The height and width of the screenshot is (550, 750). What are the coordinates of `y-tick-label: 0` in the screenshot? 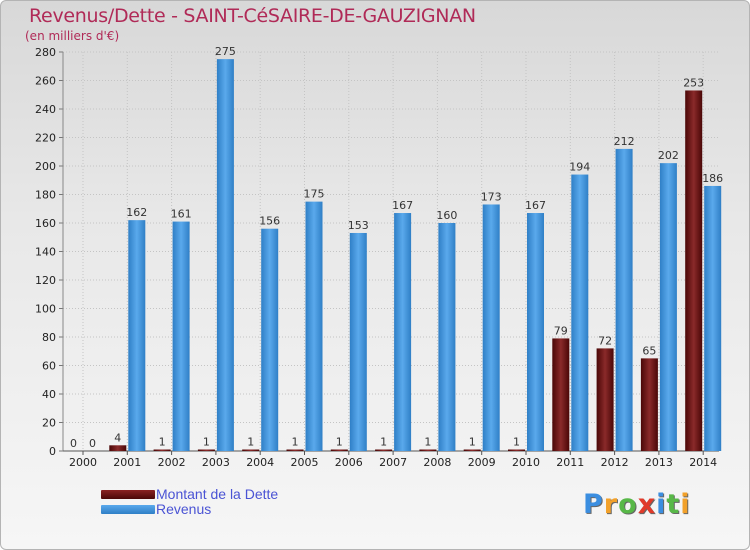 It's located at (52, 451).